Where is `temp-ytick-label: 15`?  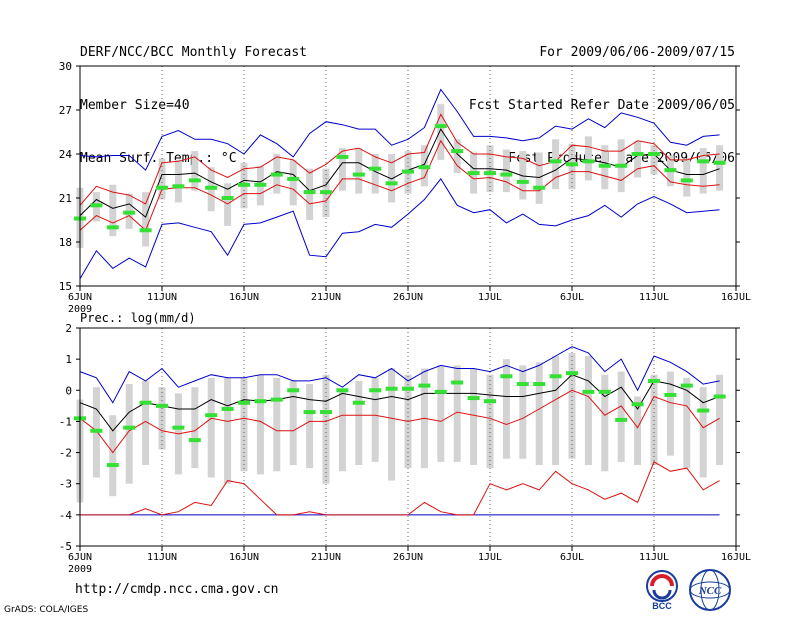 temp-ytick-label: 15 is located at coordinates (65, 286).